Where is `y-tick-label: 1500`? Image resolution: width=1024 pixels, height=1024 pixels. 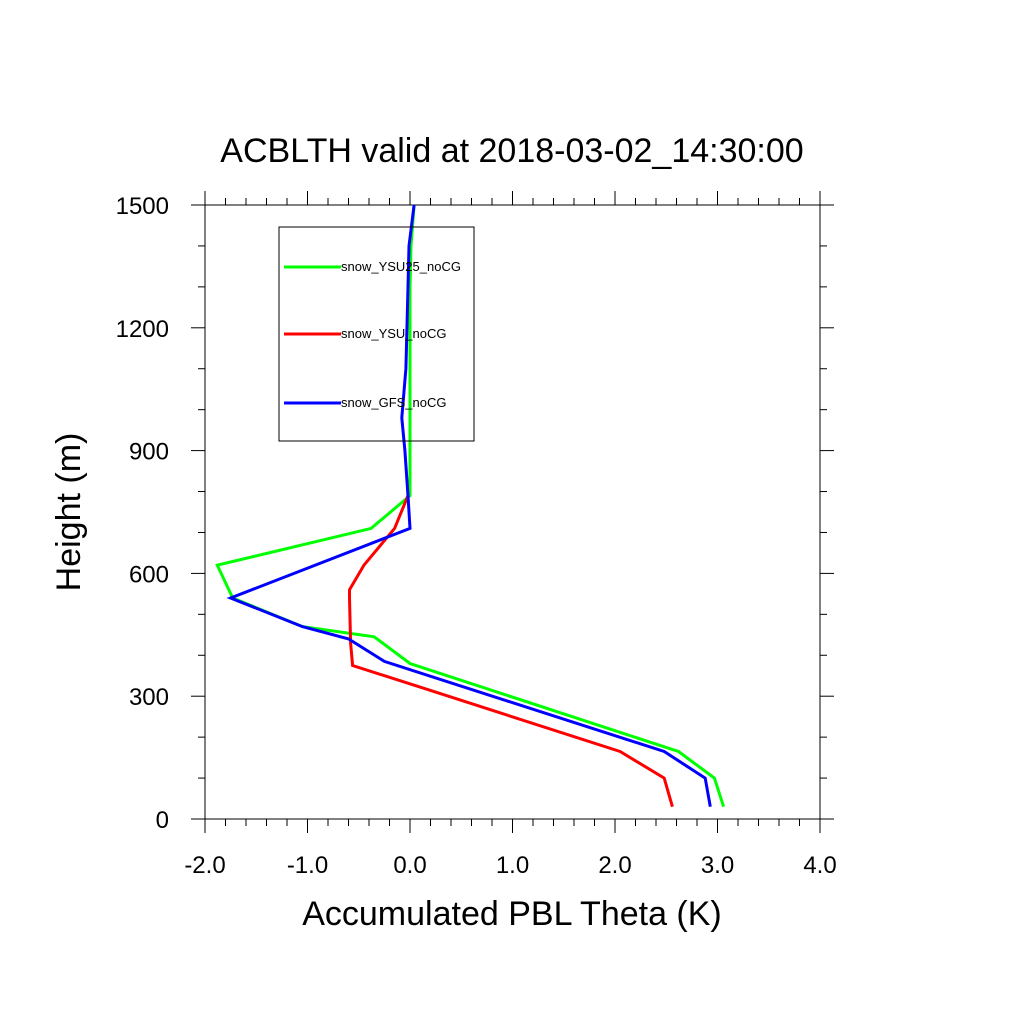 y-tick-label: 1500 is located at coordinates (142, 206).